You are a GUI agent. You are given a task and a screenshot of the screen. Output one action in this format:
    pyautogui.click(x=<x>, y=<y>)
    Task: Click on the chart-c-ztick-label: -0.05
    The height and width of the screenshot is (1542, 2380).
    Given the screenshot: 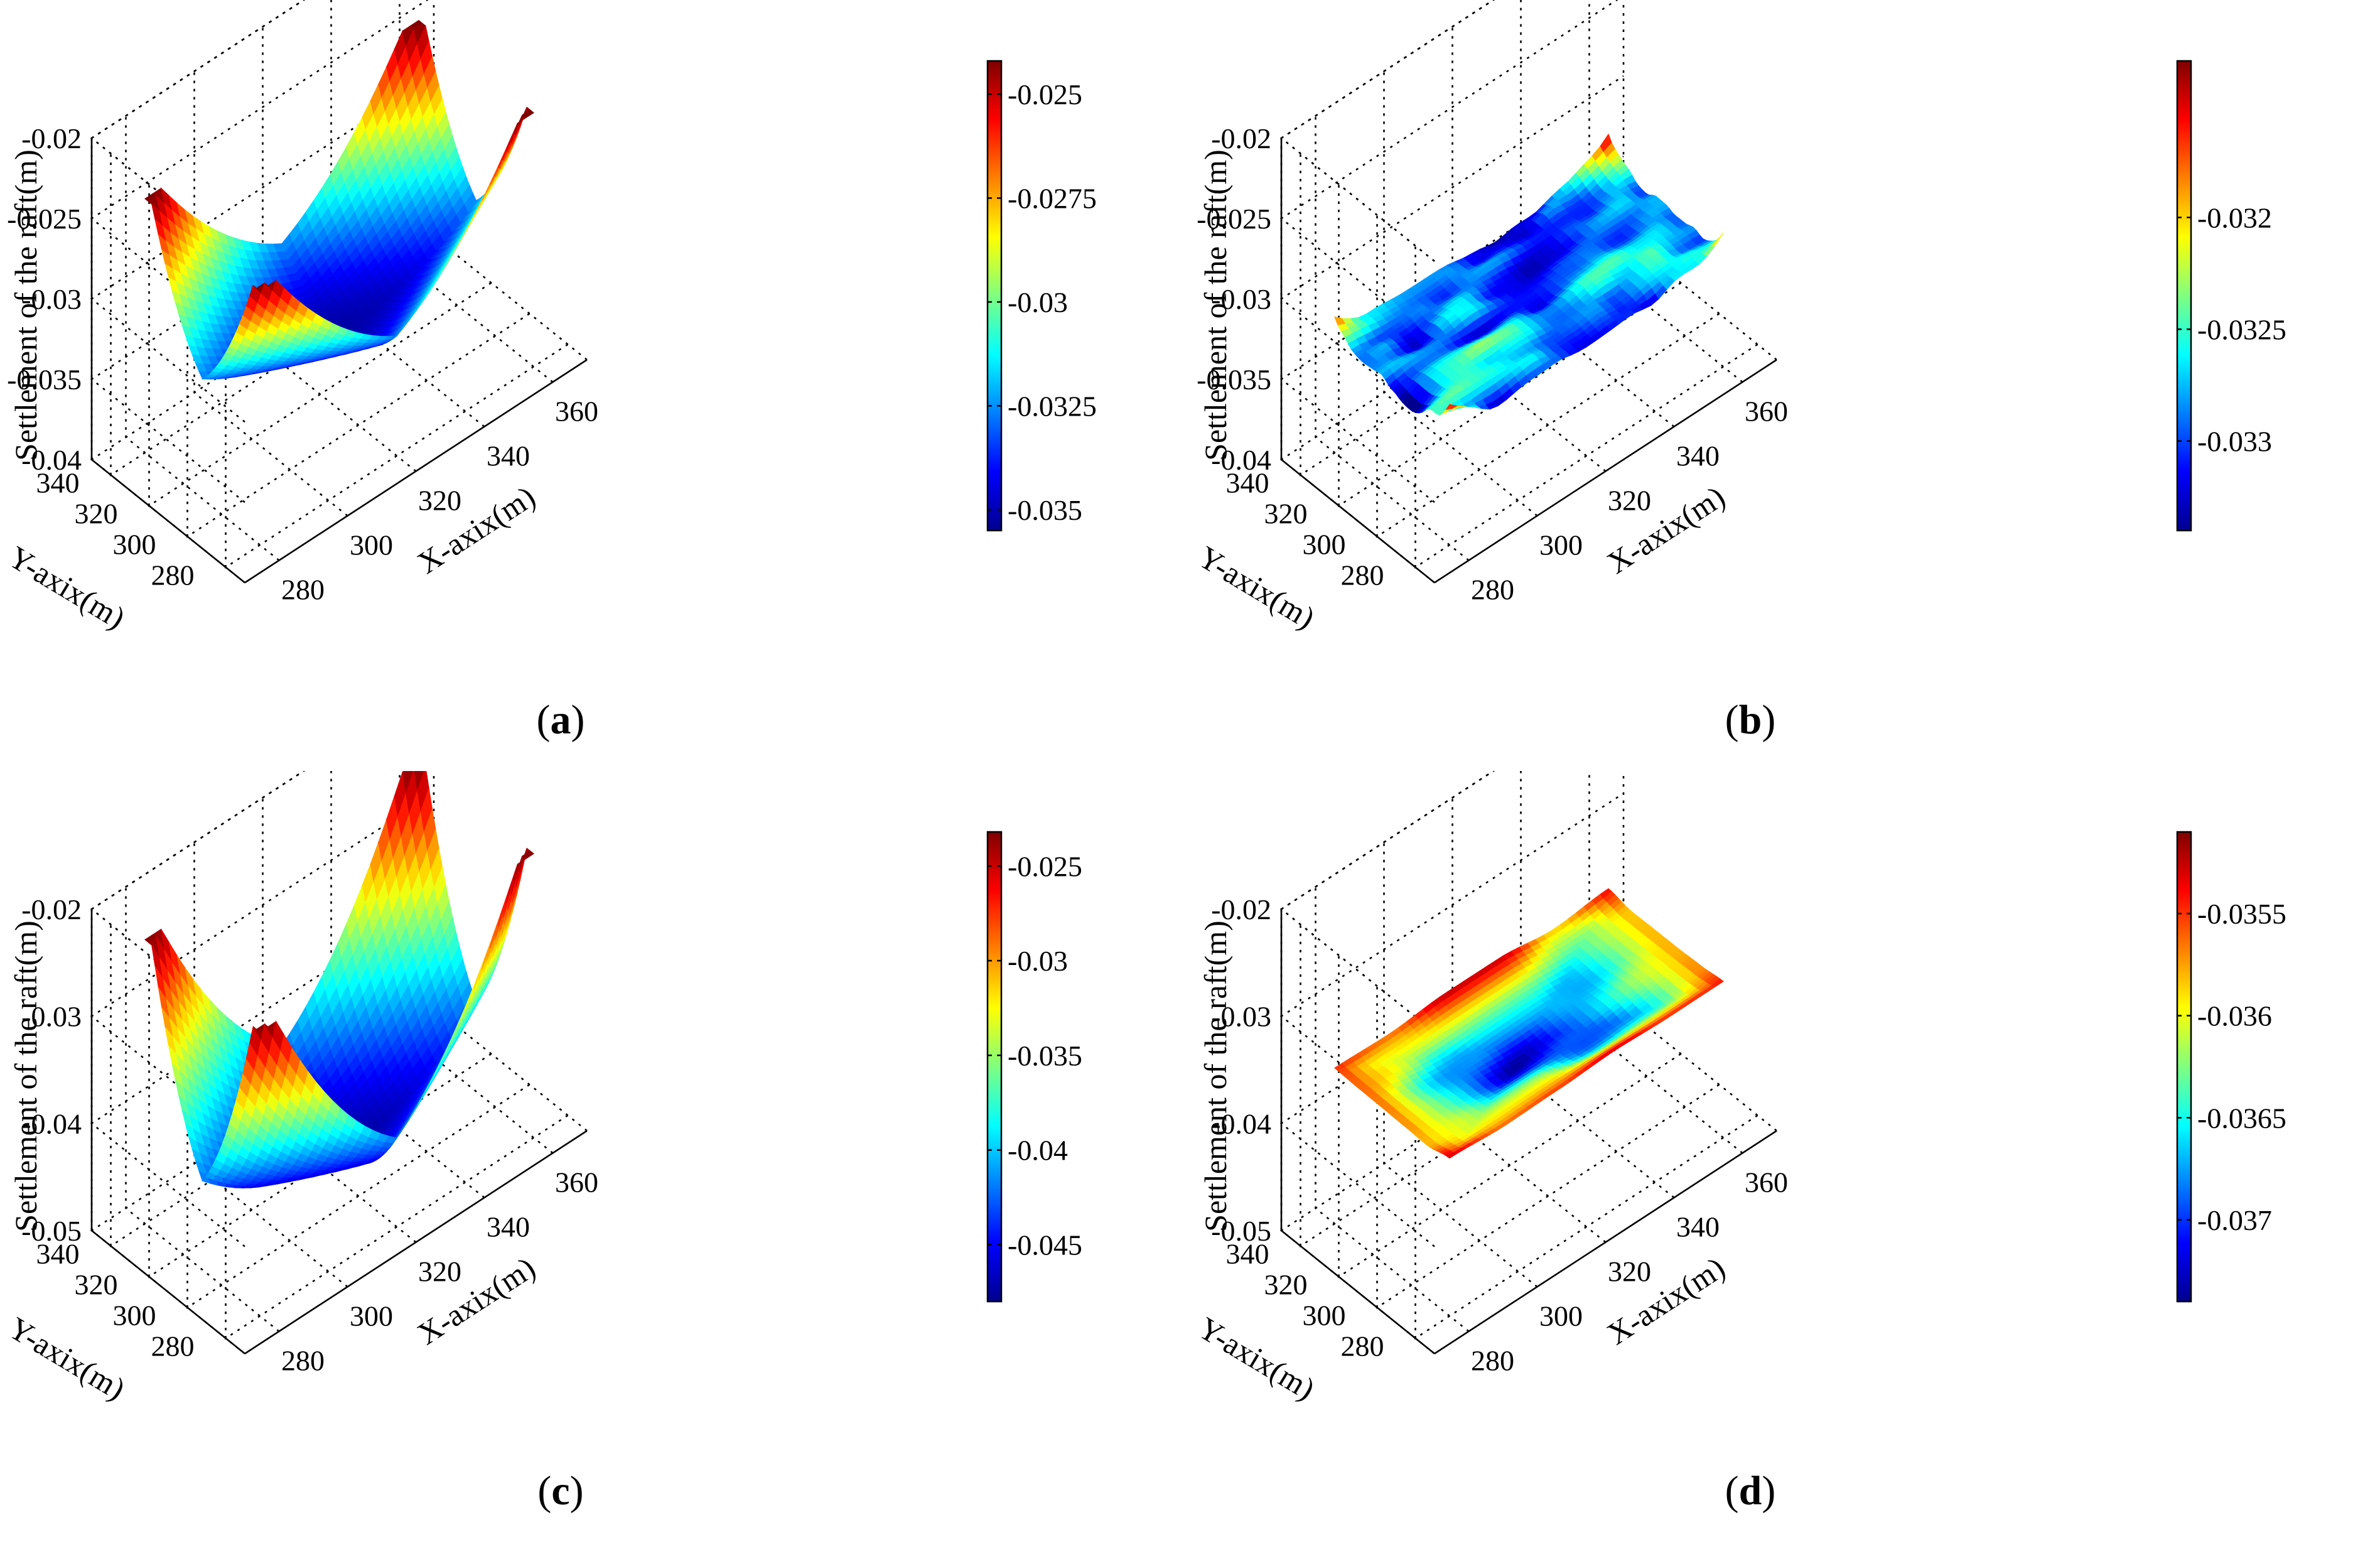 What is the action you would take?
    pyautogui.click(x=52, y=1231)
    